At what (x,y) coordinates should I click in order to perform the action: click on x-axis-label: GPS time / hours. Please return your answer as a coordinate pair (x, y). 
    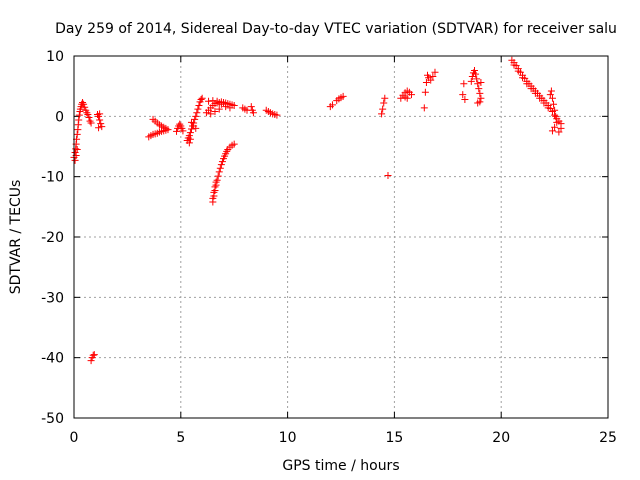
    Looking at the image, I should click on (340, 466).